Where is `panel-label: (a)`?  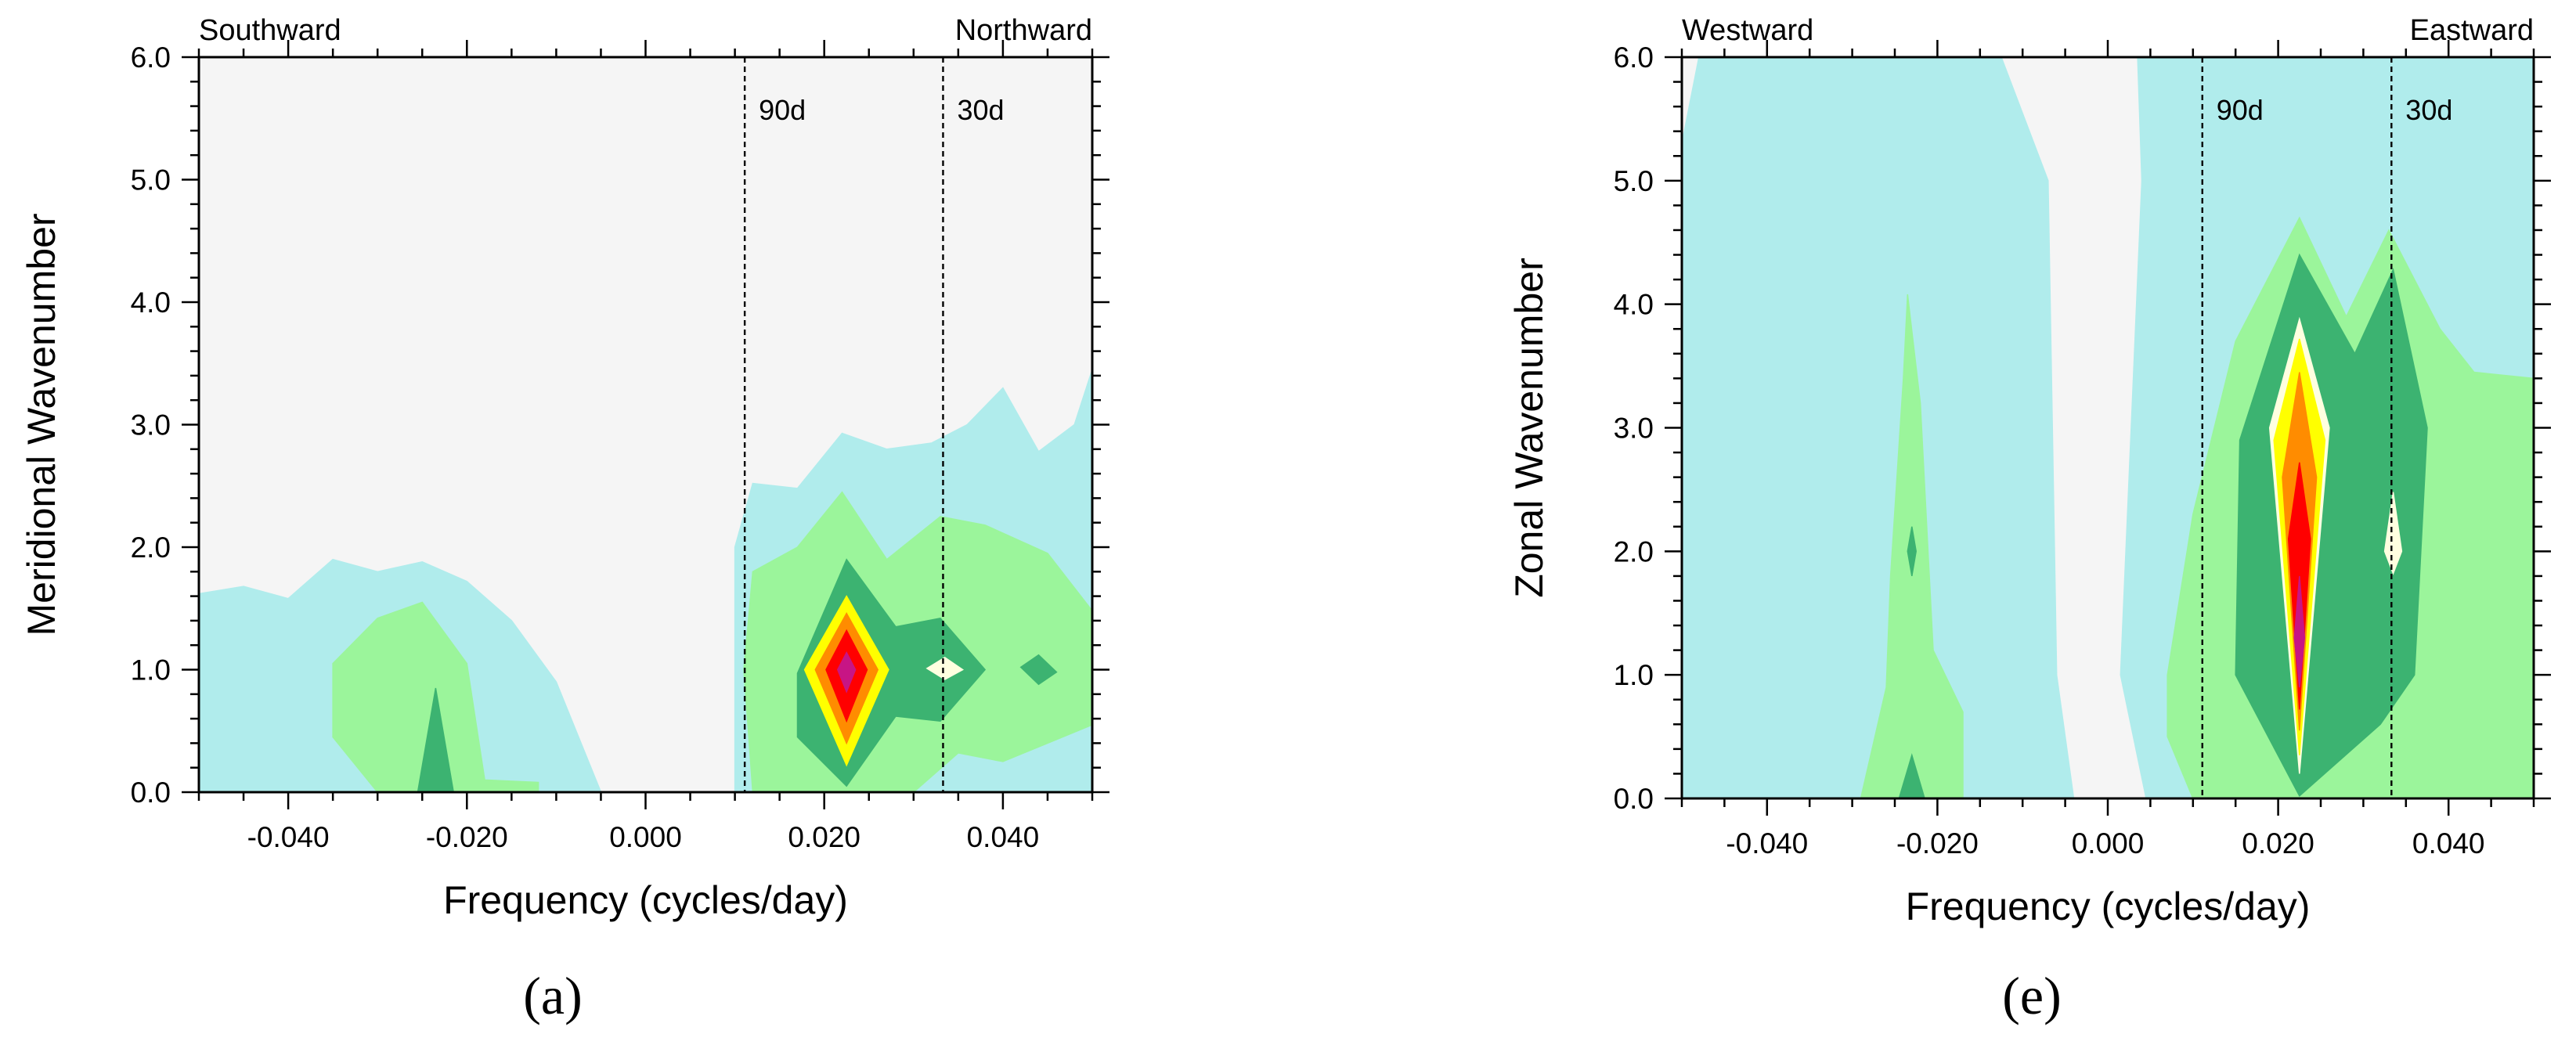 panel-label: (a) is located at coordinates (552, 995).